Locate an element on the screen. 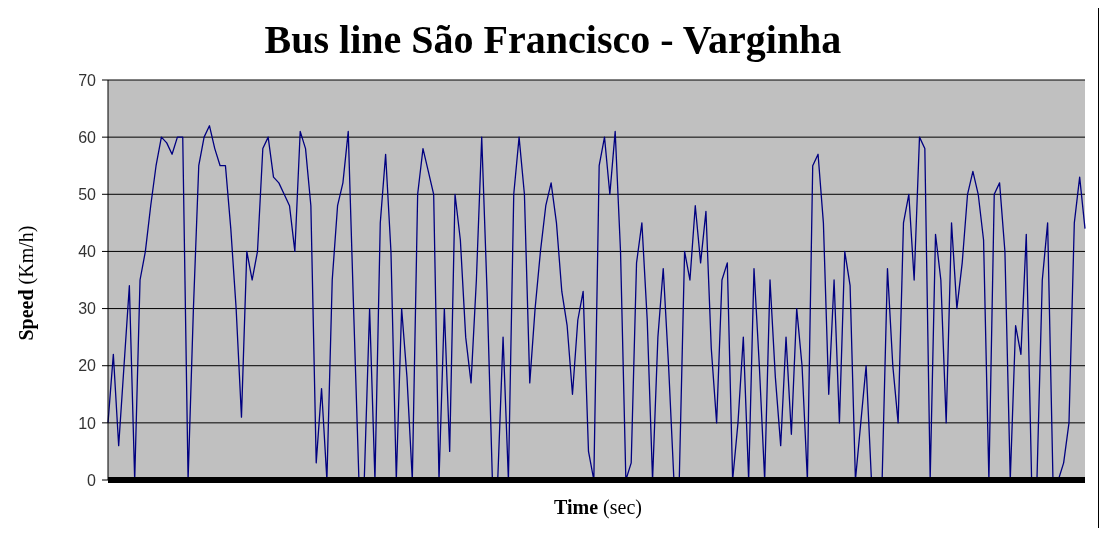 This screenshot has width=1108, height=539. y-tick-label: 60 is located at coordinates (87, 137).